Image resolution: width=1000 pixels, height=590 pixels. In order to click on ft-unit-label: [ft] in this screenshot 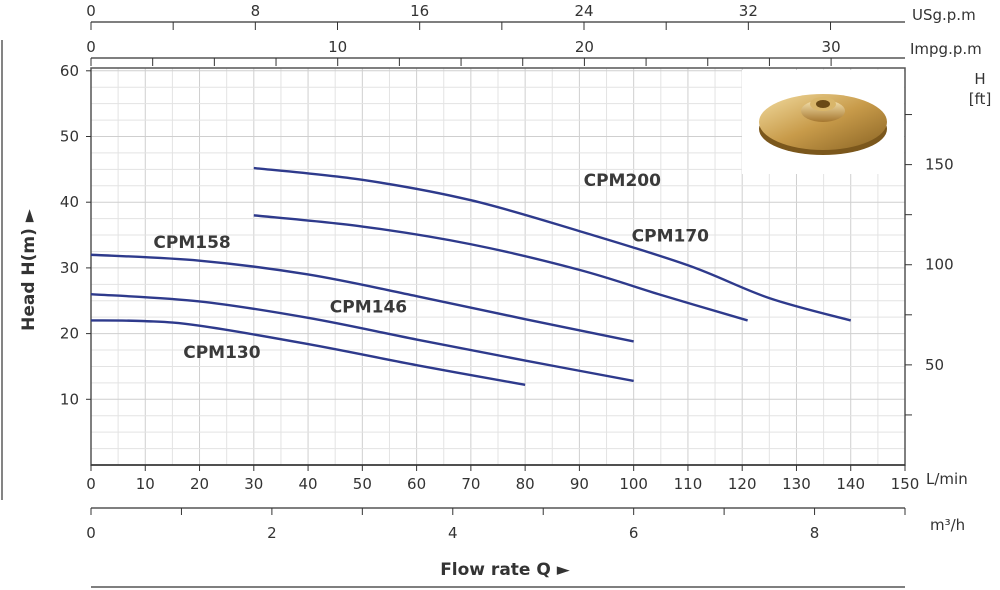, I will do `click(980, 99)`.